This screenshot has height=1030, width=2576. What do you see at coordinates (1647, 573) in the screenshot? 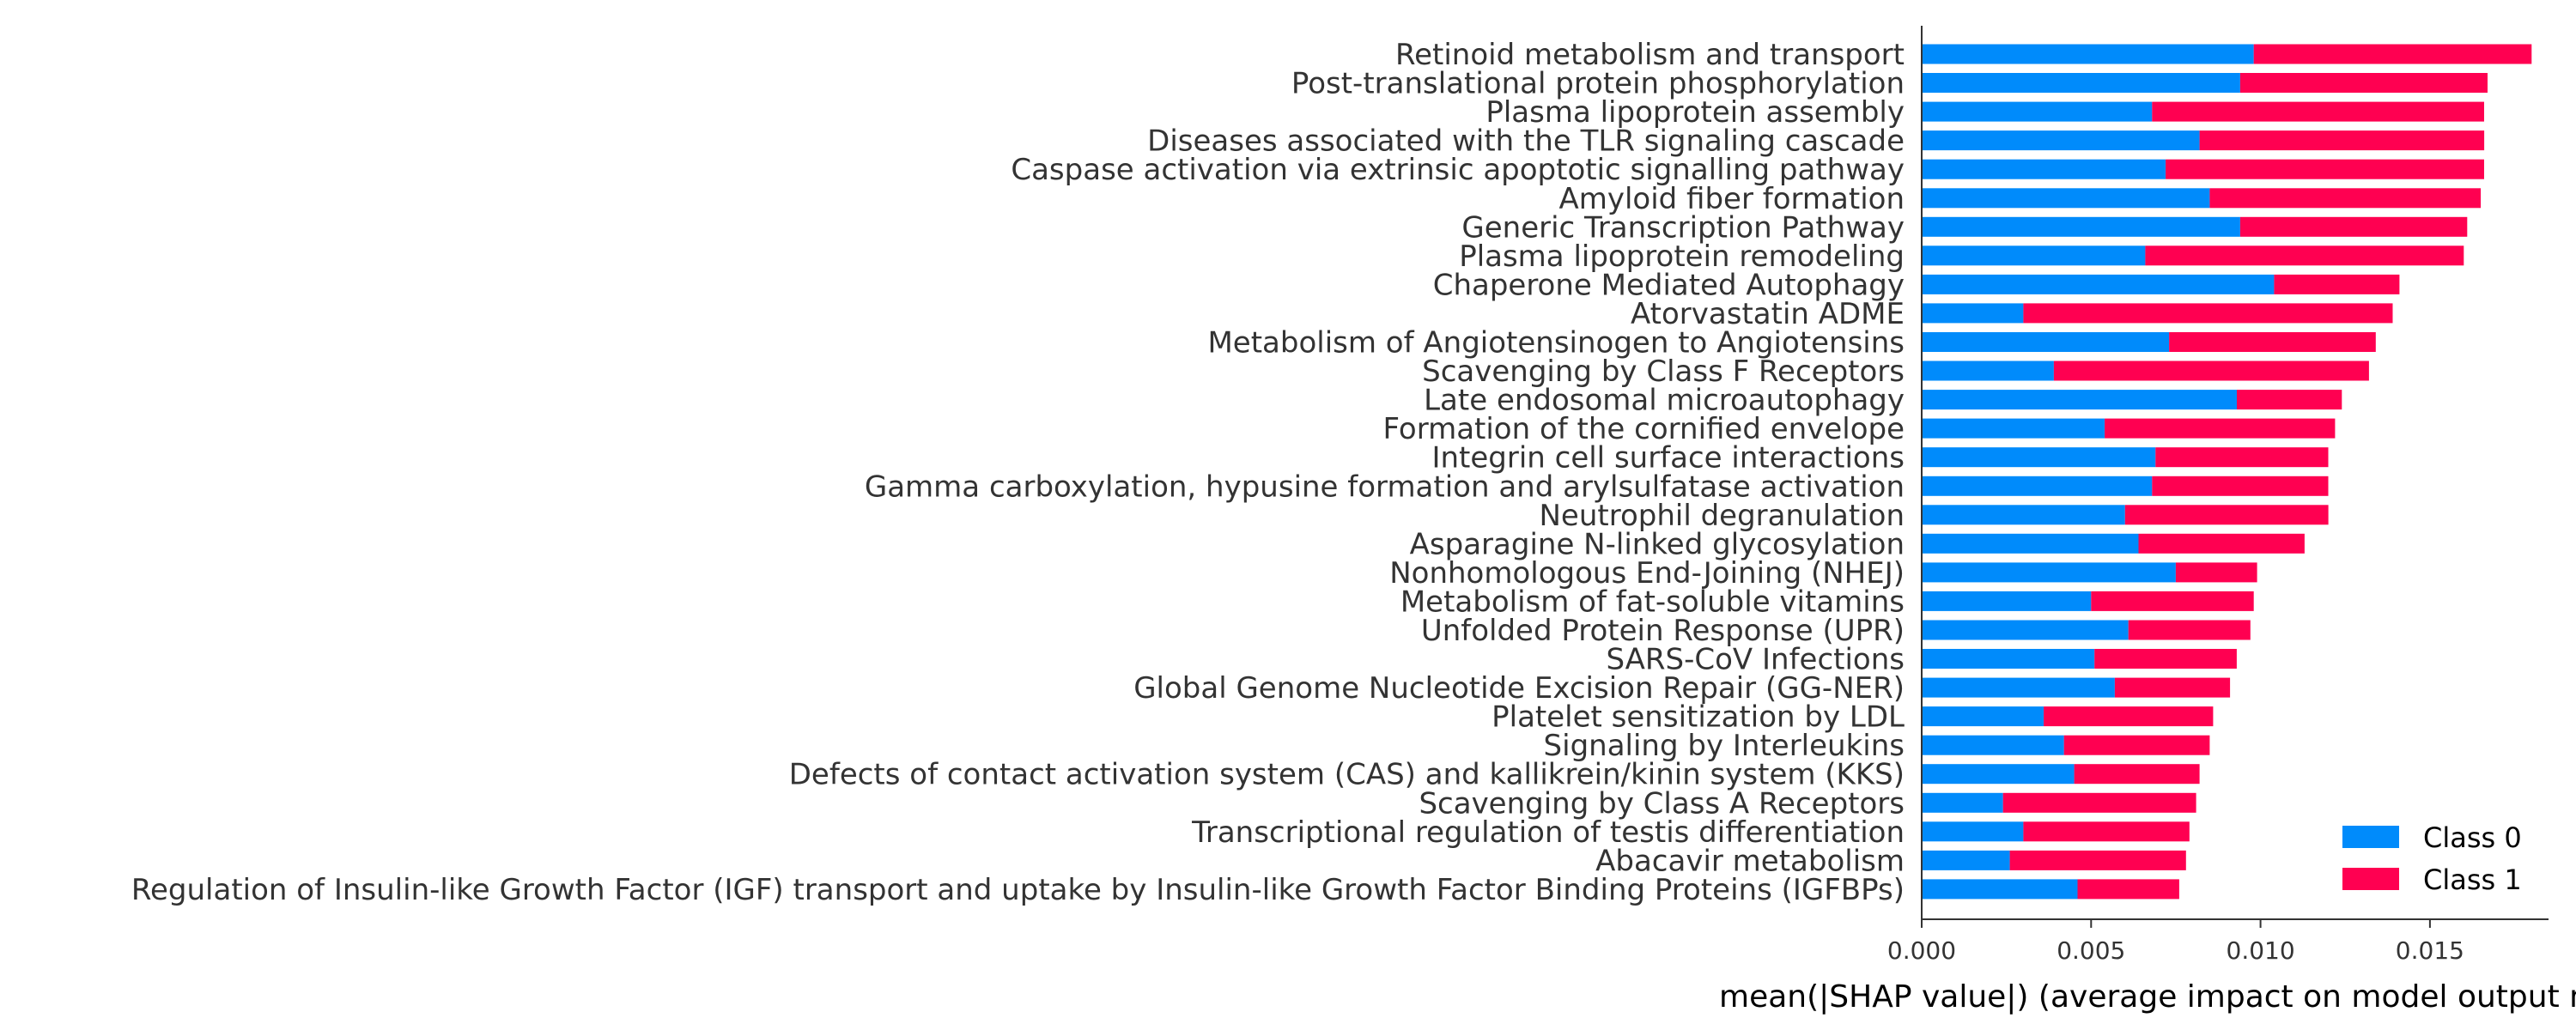
I see `category-label: Nonhomologous End-Joining (NHEJ)` at bounding box center [1647, 573].